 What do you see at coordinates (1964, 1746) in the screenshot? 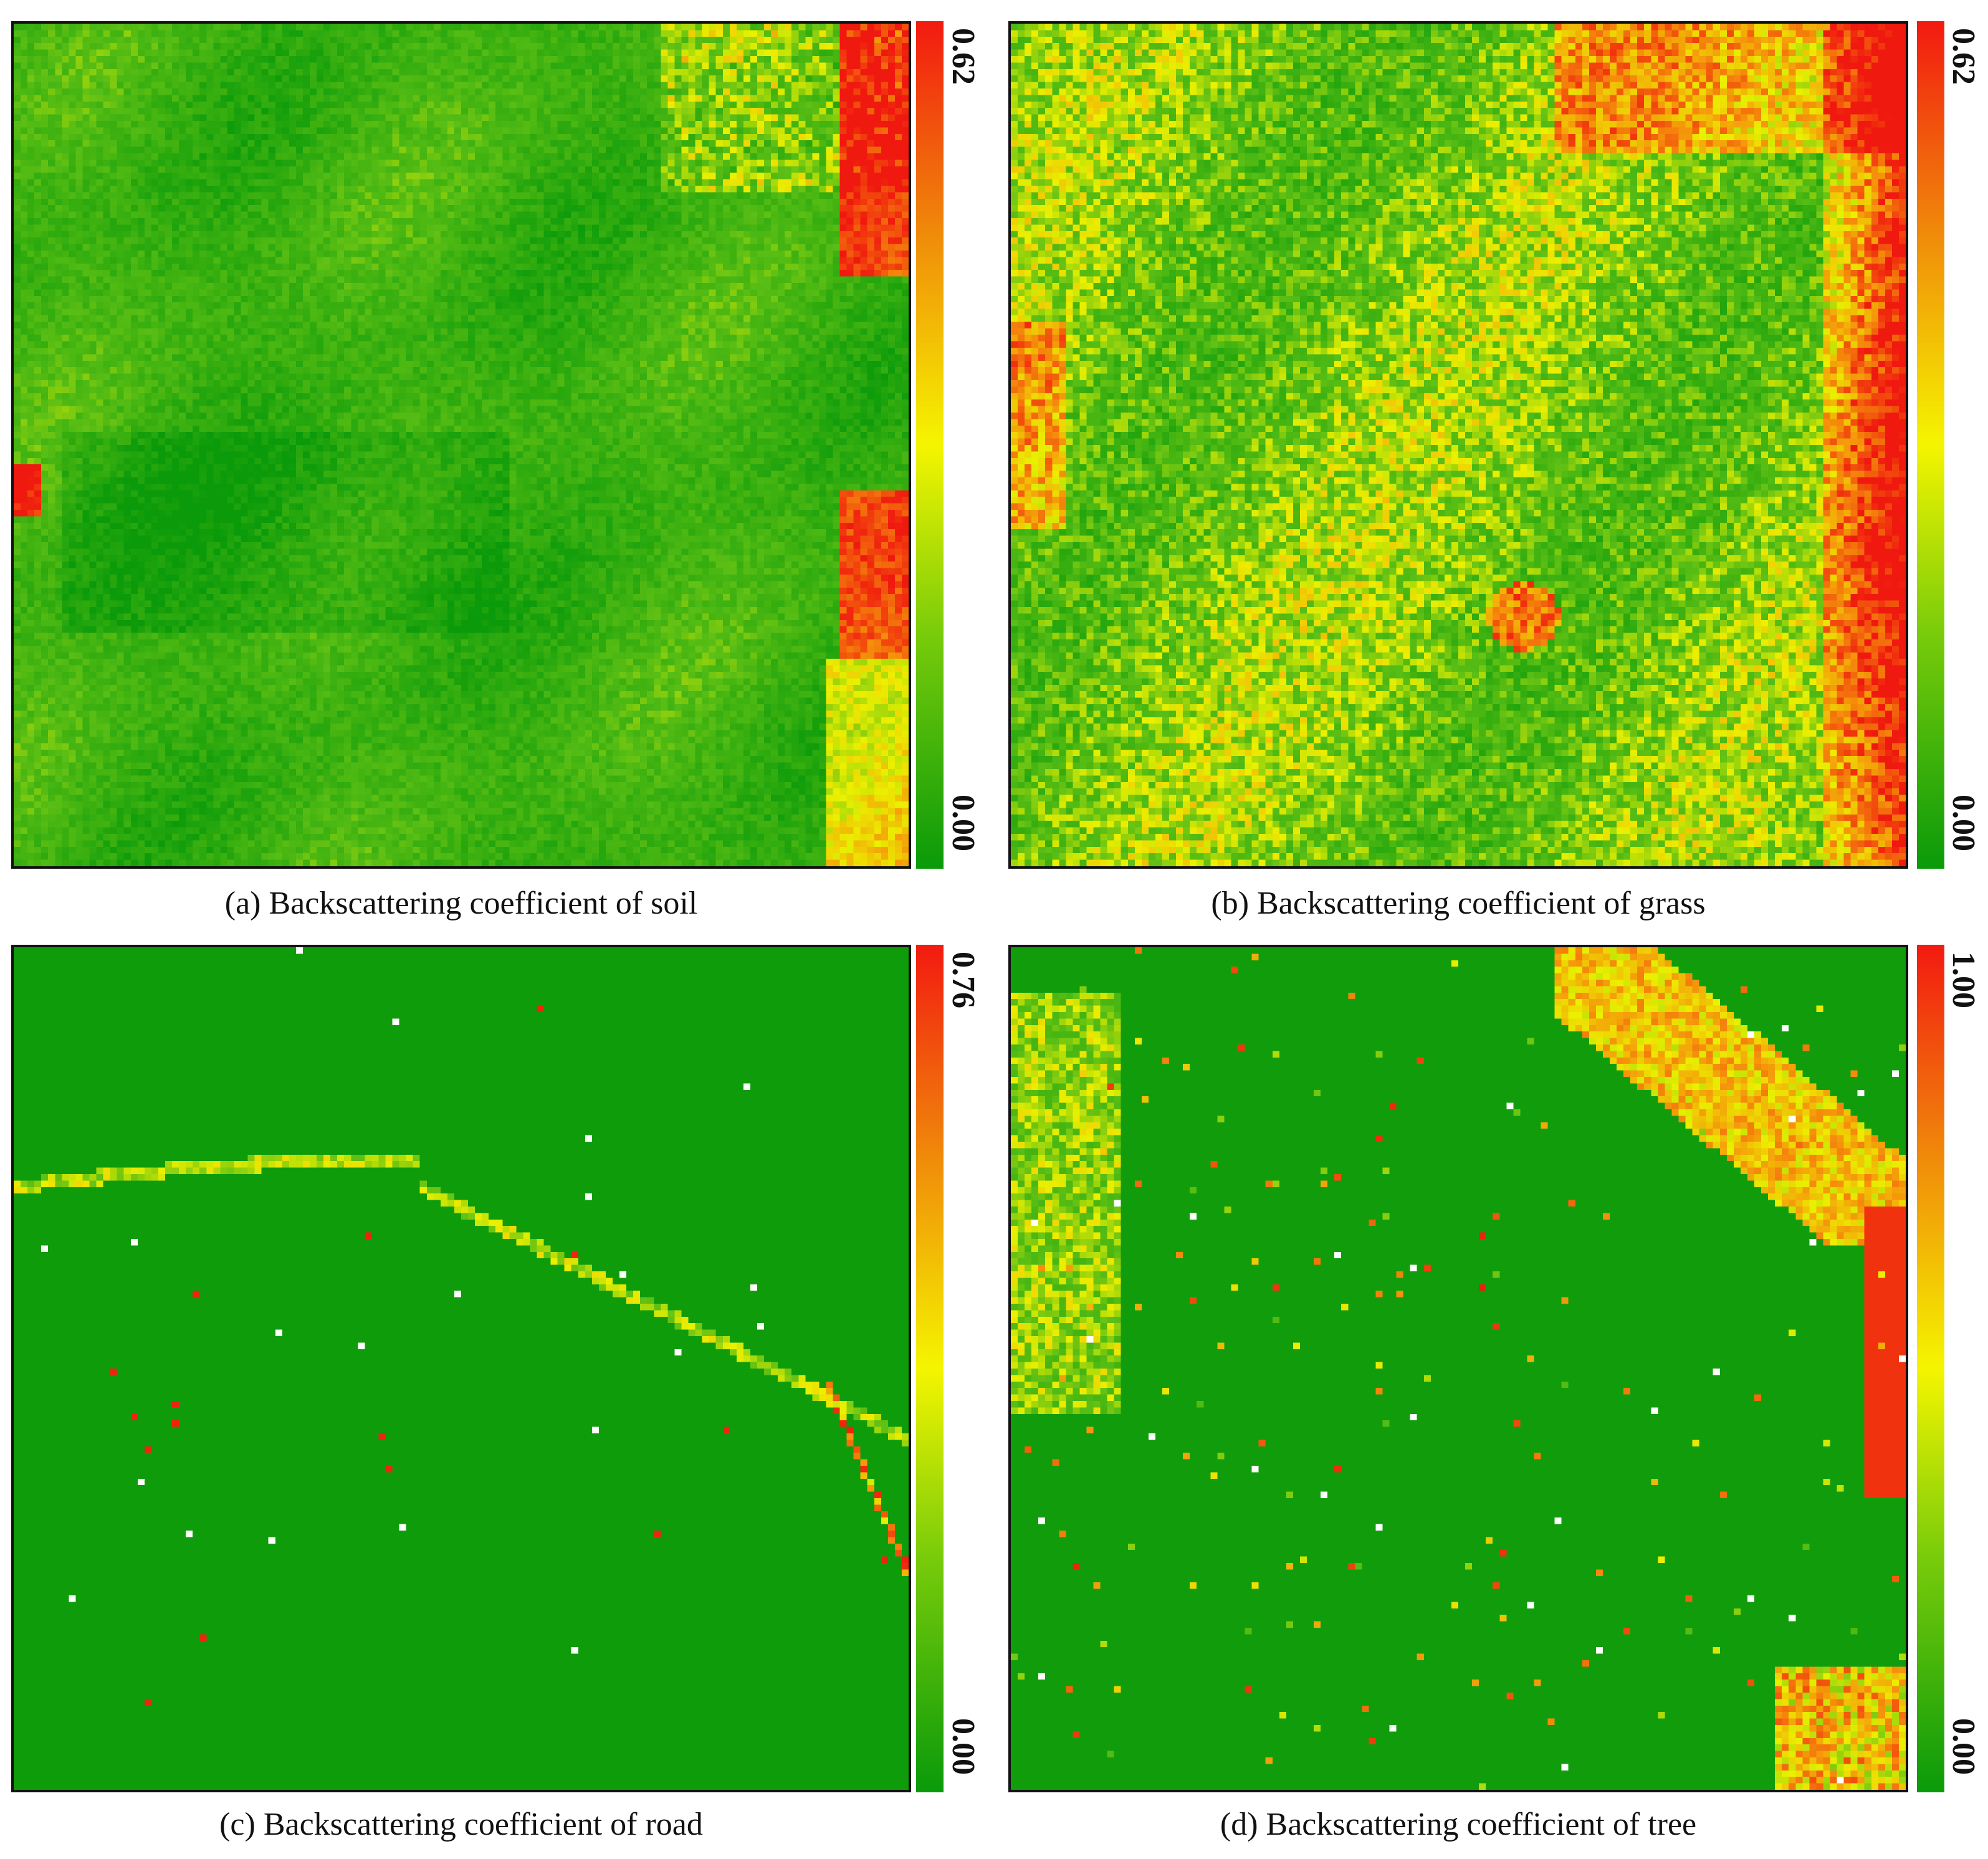
I see `colorbar-tree-min-label: 0.00` at bounding box center [1964, 1746].